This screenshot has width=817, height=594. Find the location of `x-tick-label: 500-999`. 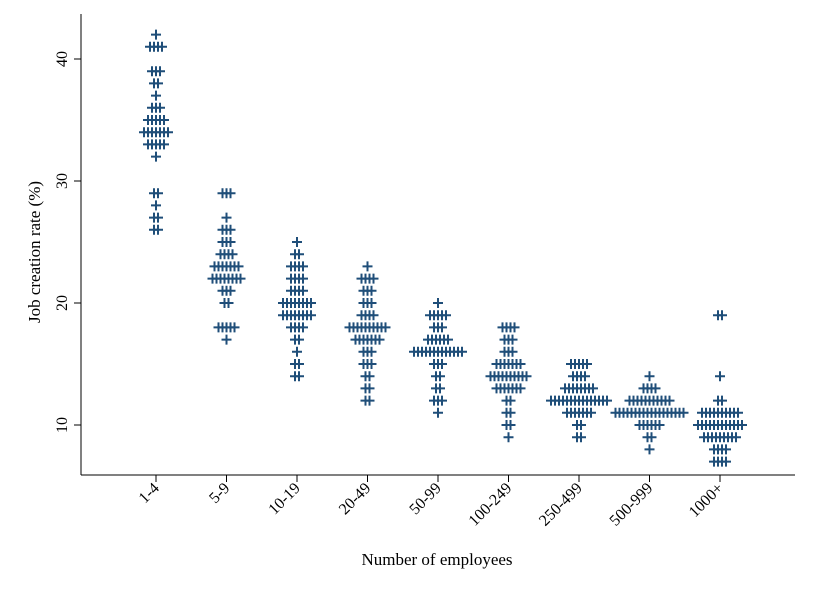

x-tick-label: 500-999 is located at coordinates (632, 505).